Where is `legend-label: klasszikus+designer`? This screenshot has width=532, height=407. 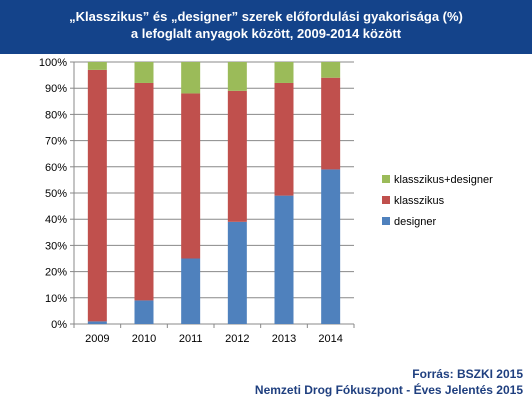
legend-label: klasszikus+designer is located at coordinates (443, 180).